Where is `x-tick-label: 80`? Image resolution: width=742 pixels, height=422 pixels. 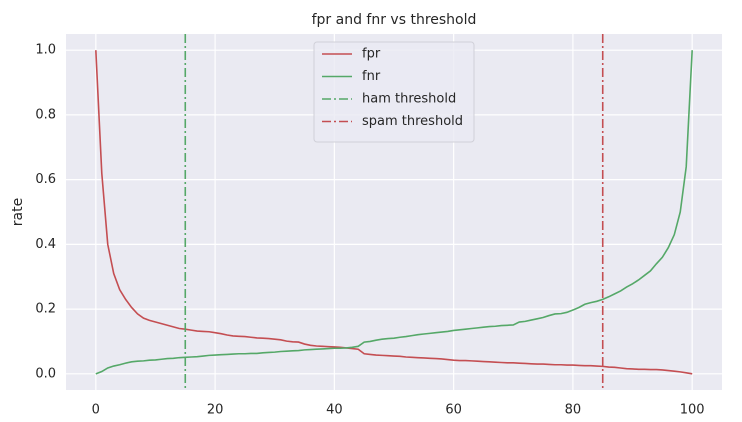 x-tick-label: 80 is located at coordinates (573, 410).